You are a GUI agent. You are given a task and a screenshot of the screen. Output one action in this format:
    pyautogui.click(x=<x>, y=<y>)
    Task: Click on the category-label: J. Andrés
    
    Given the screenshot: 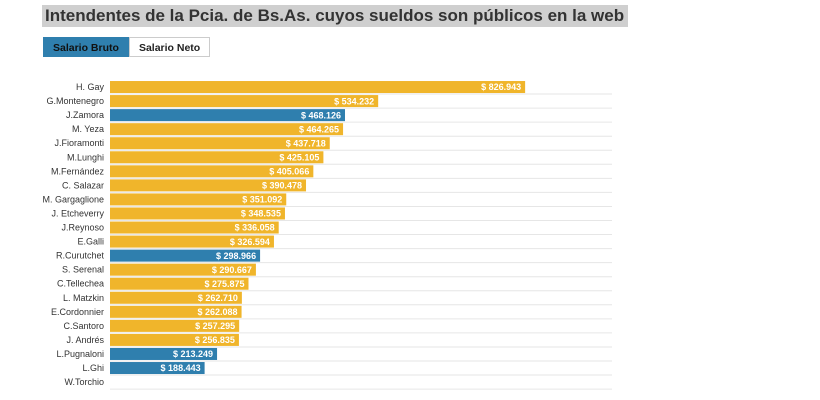 What is the action you would take?
    pyautogui.click(x=85, y=340)
    